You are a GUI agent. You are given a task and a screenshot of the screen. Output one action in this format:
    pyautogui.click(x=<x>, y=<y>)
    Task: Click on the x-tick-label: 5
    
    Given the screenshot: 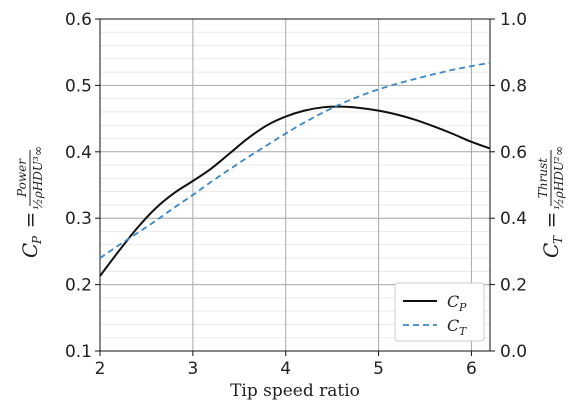 What is the action you would take?
    pyautogui.click(x=378, y=369)
    